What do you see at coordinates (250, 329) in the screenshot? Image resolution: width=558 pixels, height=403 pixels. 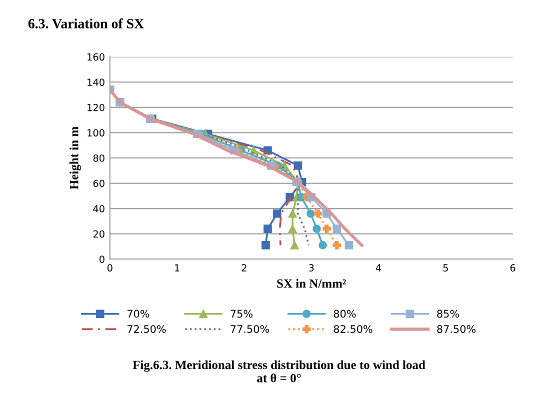 I see `legend-label: 77.50%` at bounding box center [250, 329].